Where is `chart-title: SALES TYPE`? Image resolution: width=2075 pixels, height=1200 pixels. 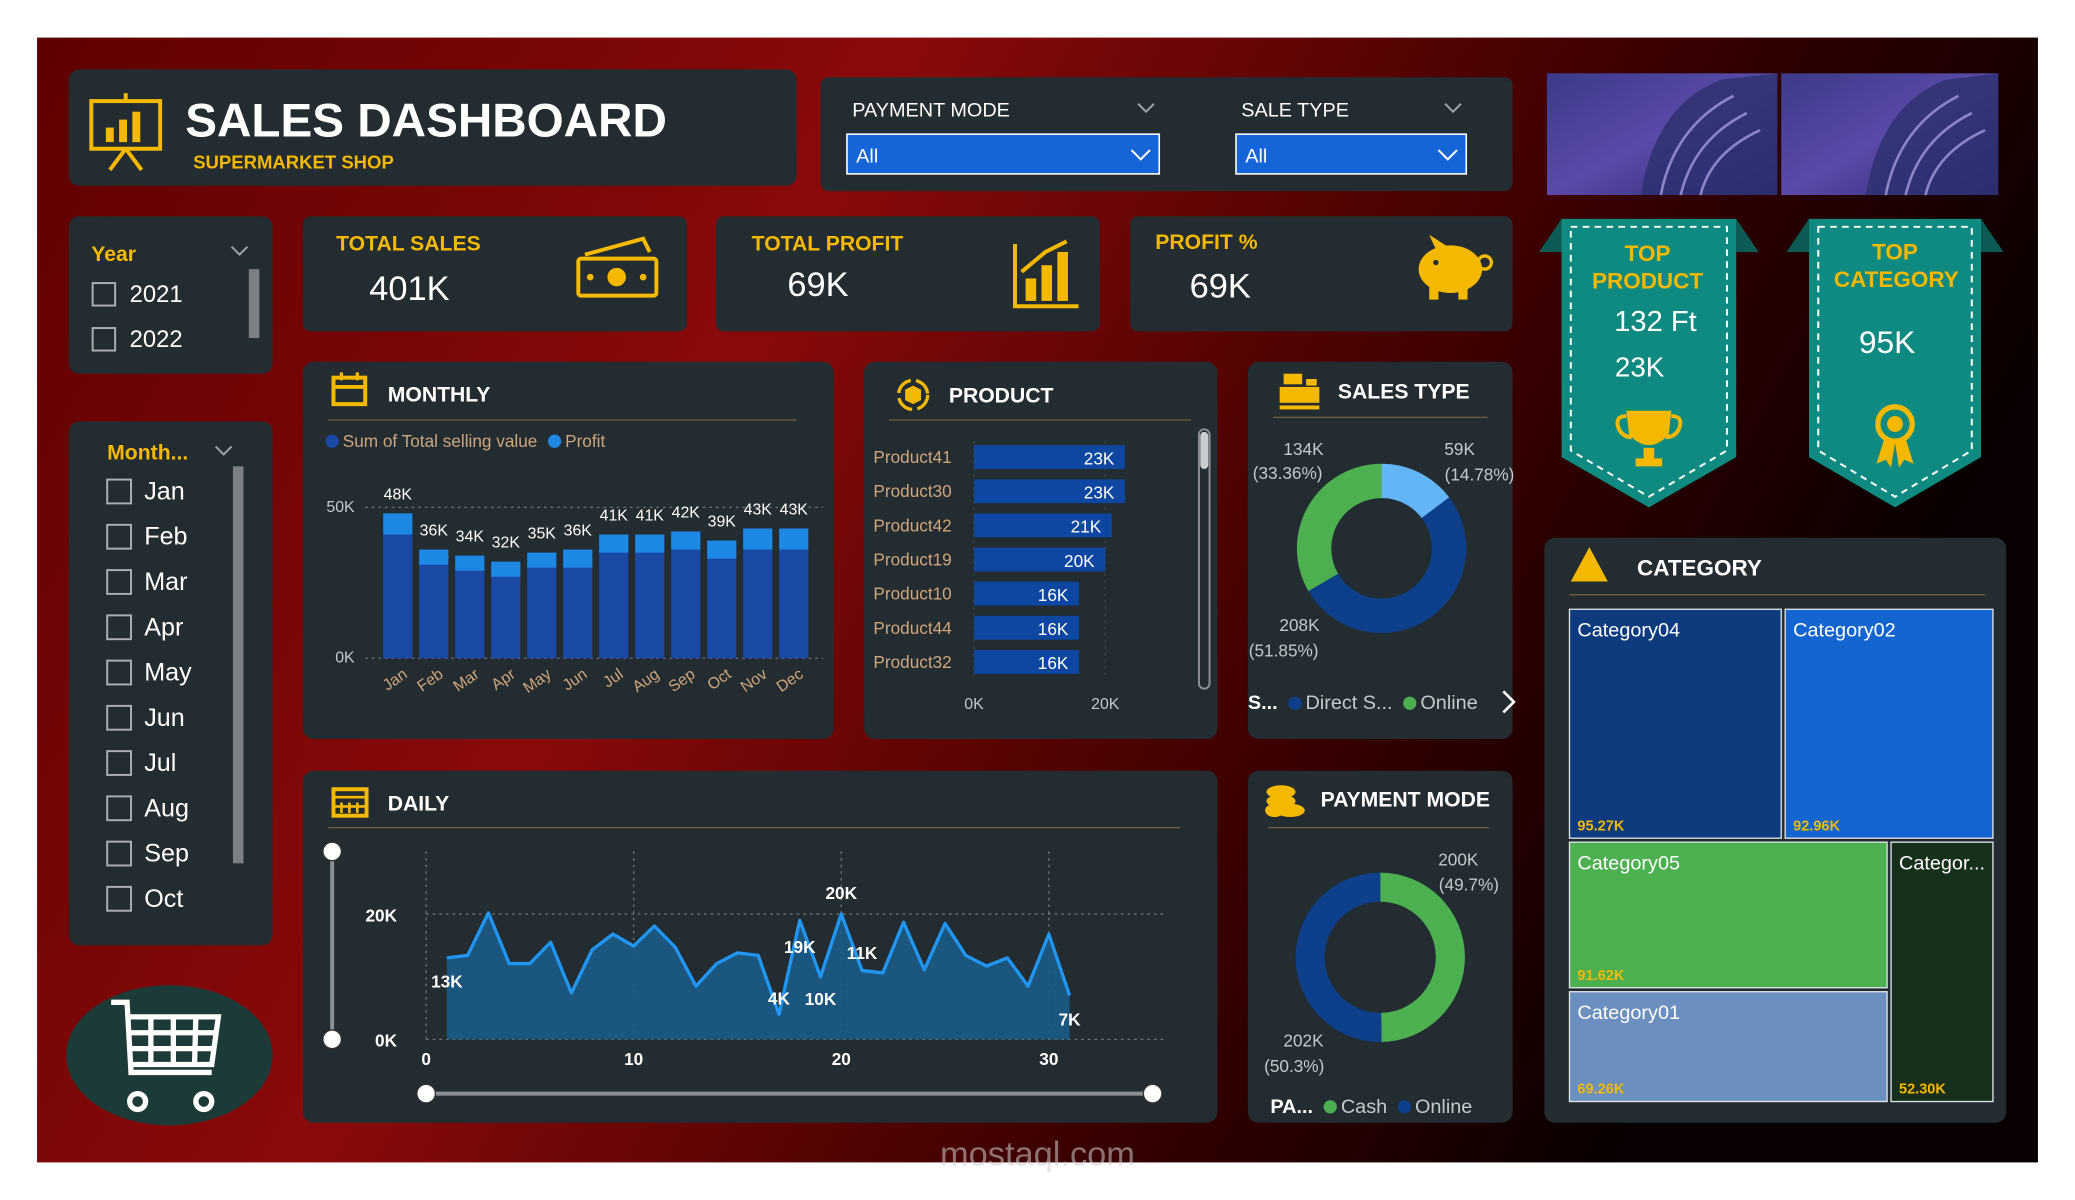
chart-title: SALES TYPE is located at coordinates (1404, 392).